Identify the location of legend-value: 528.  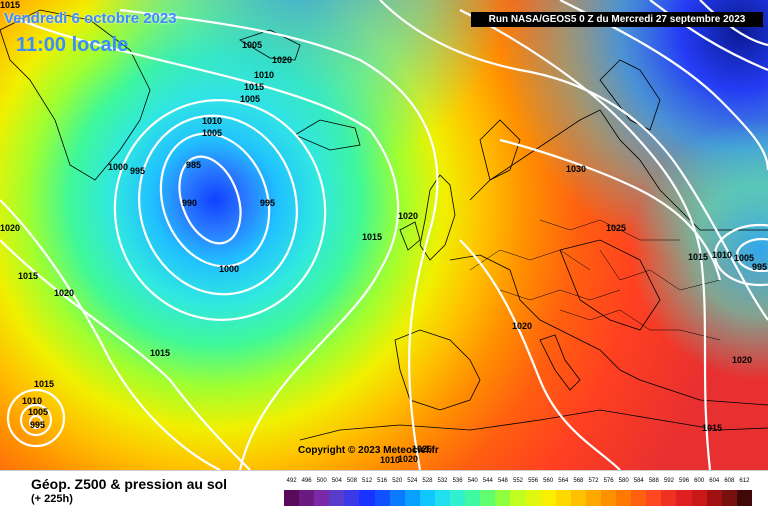
(427, 481).